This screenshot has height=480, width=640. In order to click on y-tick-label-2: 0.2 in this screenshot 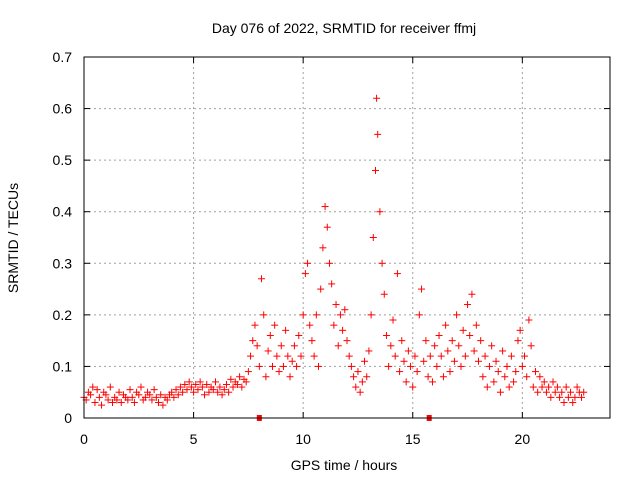, I will do `click(63, 315)`.